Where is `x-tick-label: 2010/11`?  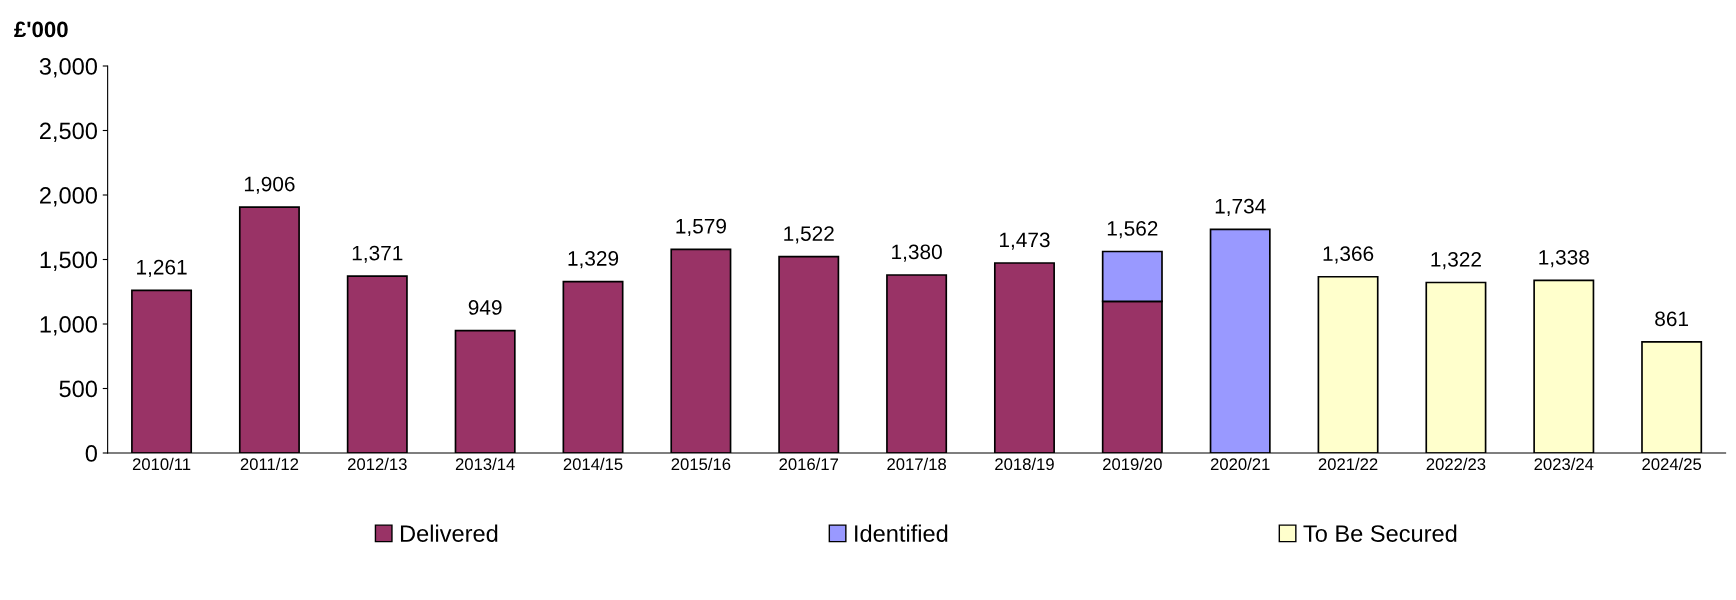
x-tick-label: 2010/11 is located at coordinates (161, 464).